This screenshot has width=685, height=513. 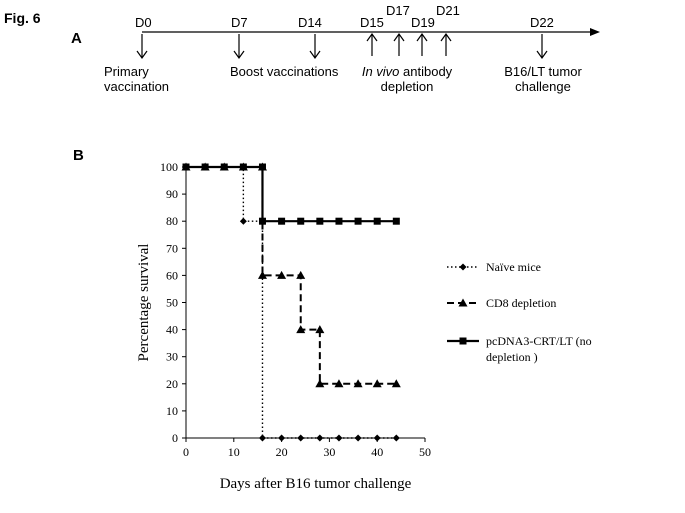 What do you see at coordinates (172, 330) in the screenshot?
I see `y-tick-label: 40` at bounding box center [172, 330].